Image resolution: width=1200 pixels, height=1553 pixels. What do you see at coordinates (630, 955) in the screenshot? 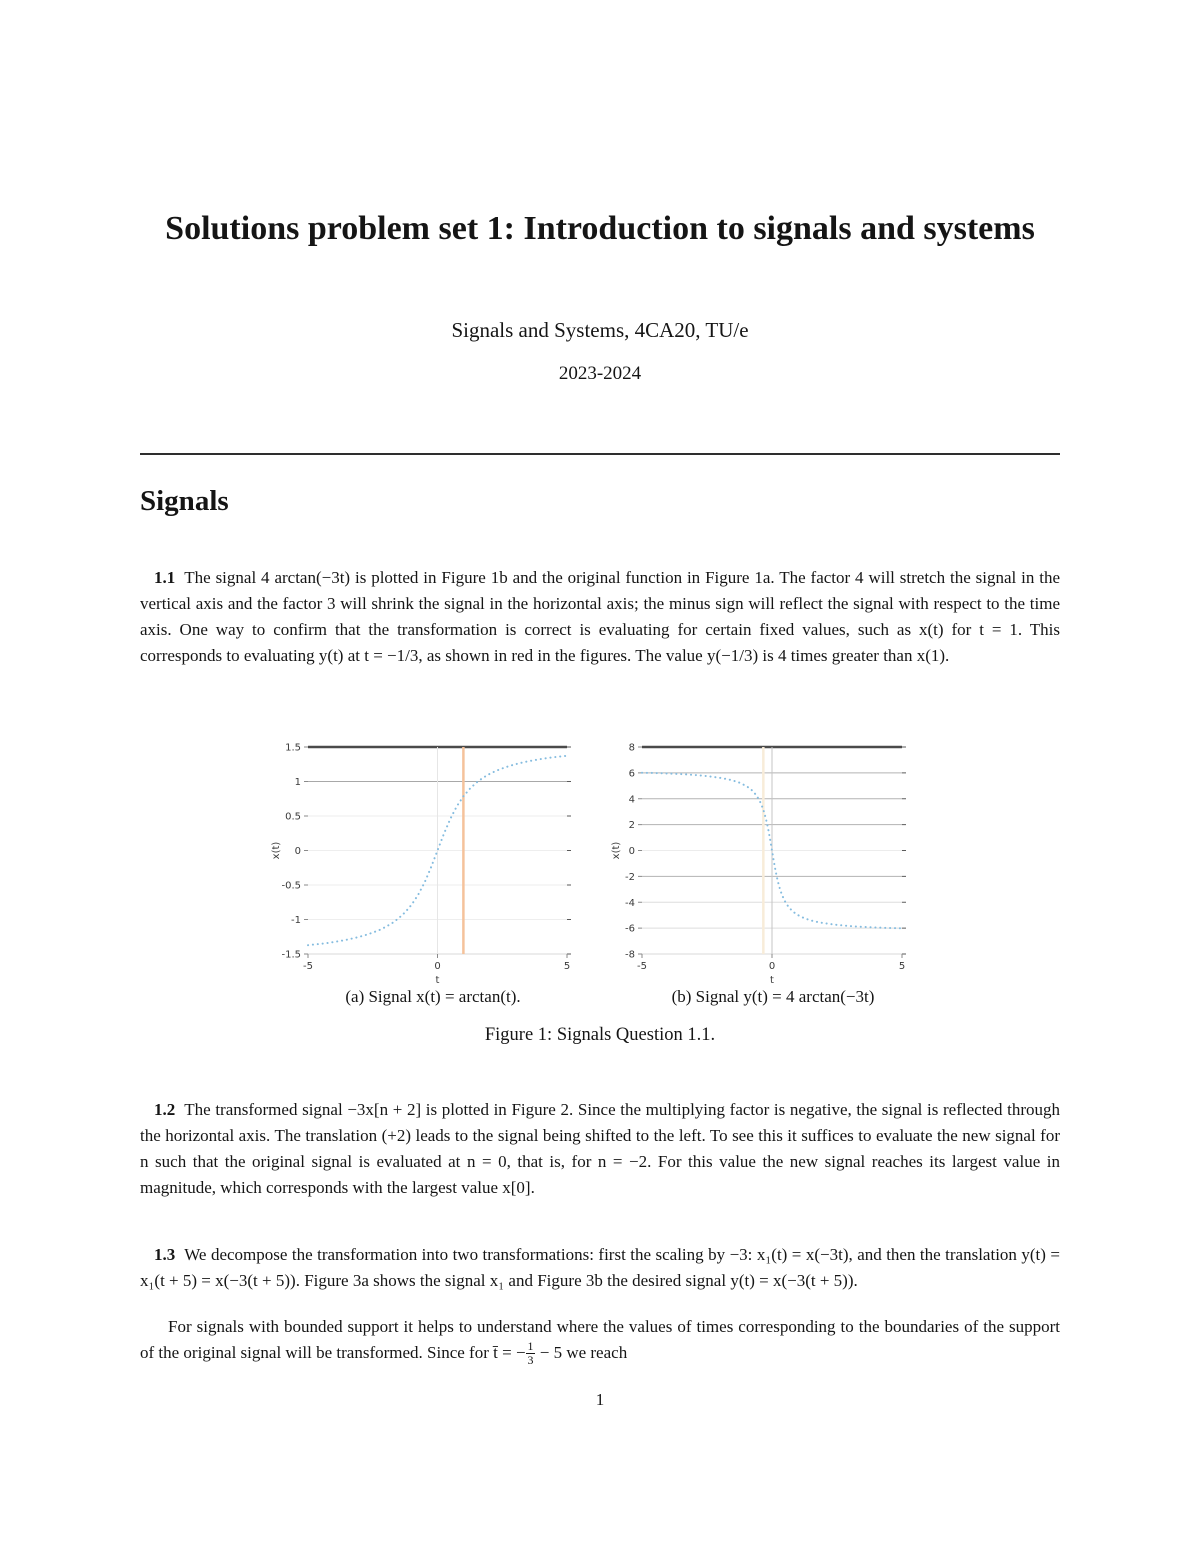
I see `y-tick-label: -8` at bounding box center [630, 955].